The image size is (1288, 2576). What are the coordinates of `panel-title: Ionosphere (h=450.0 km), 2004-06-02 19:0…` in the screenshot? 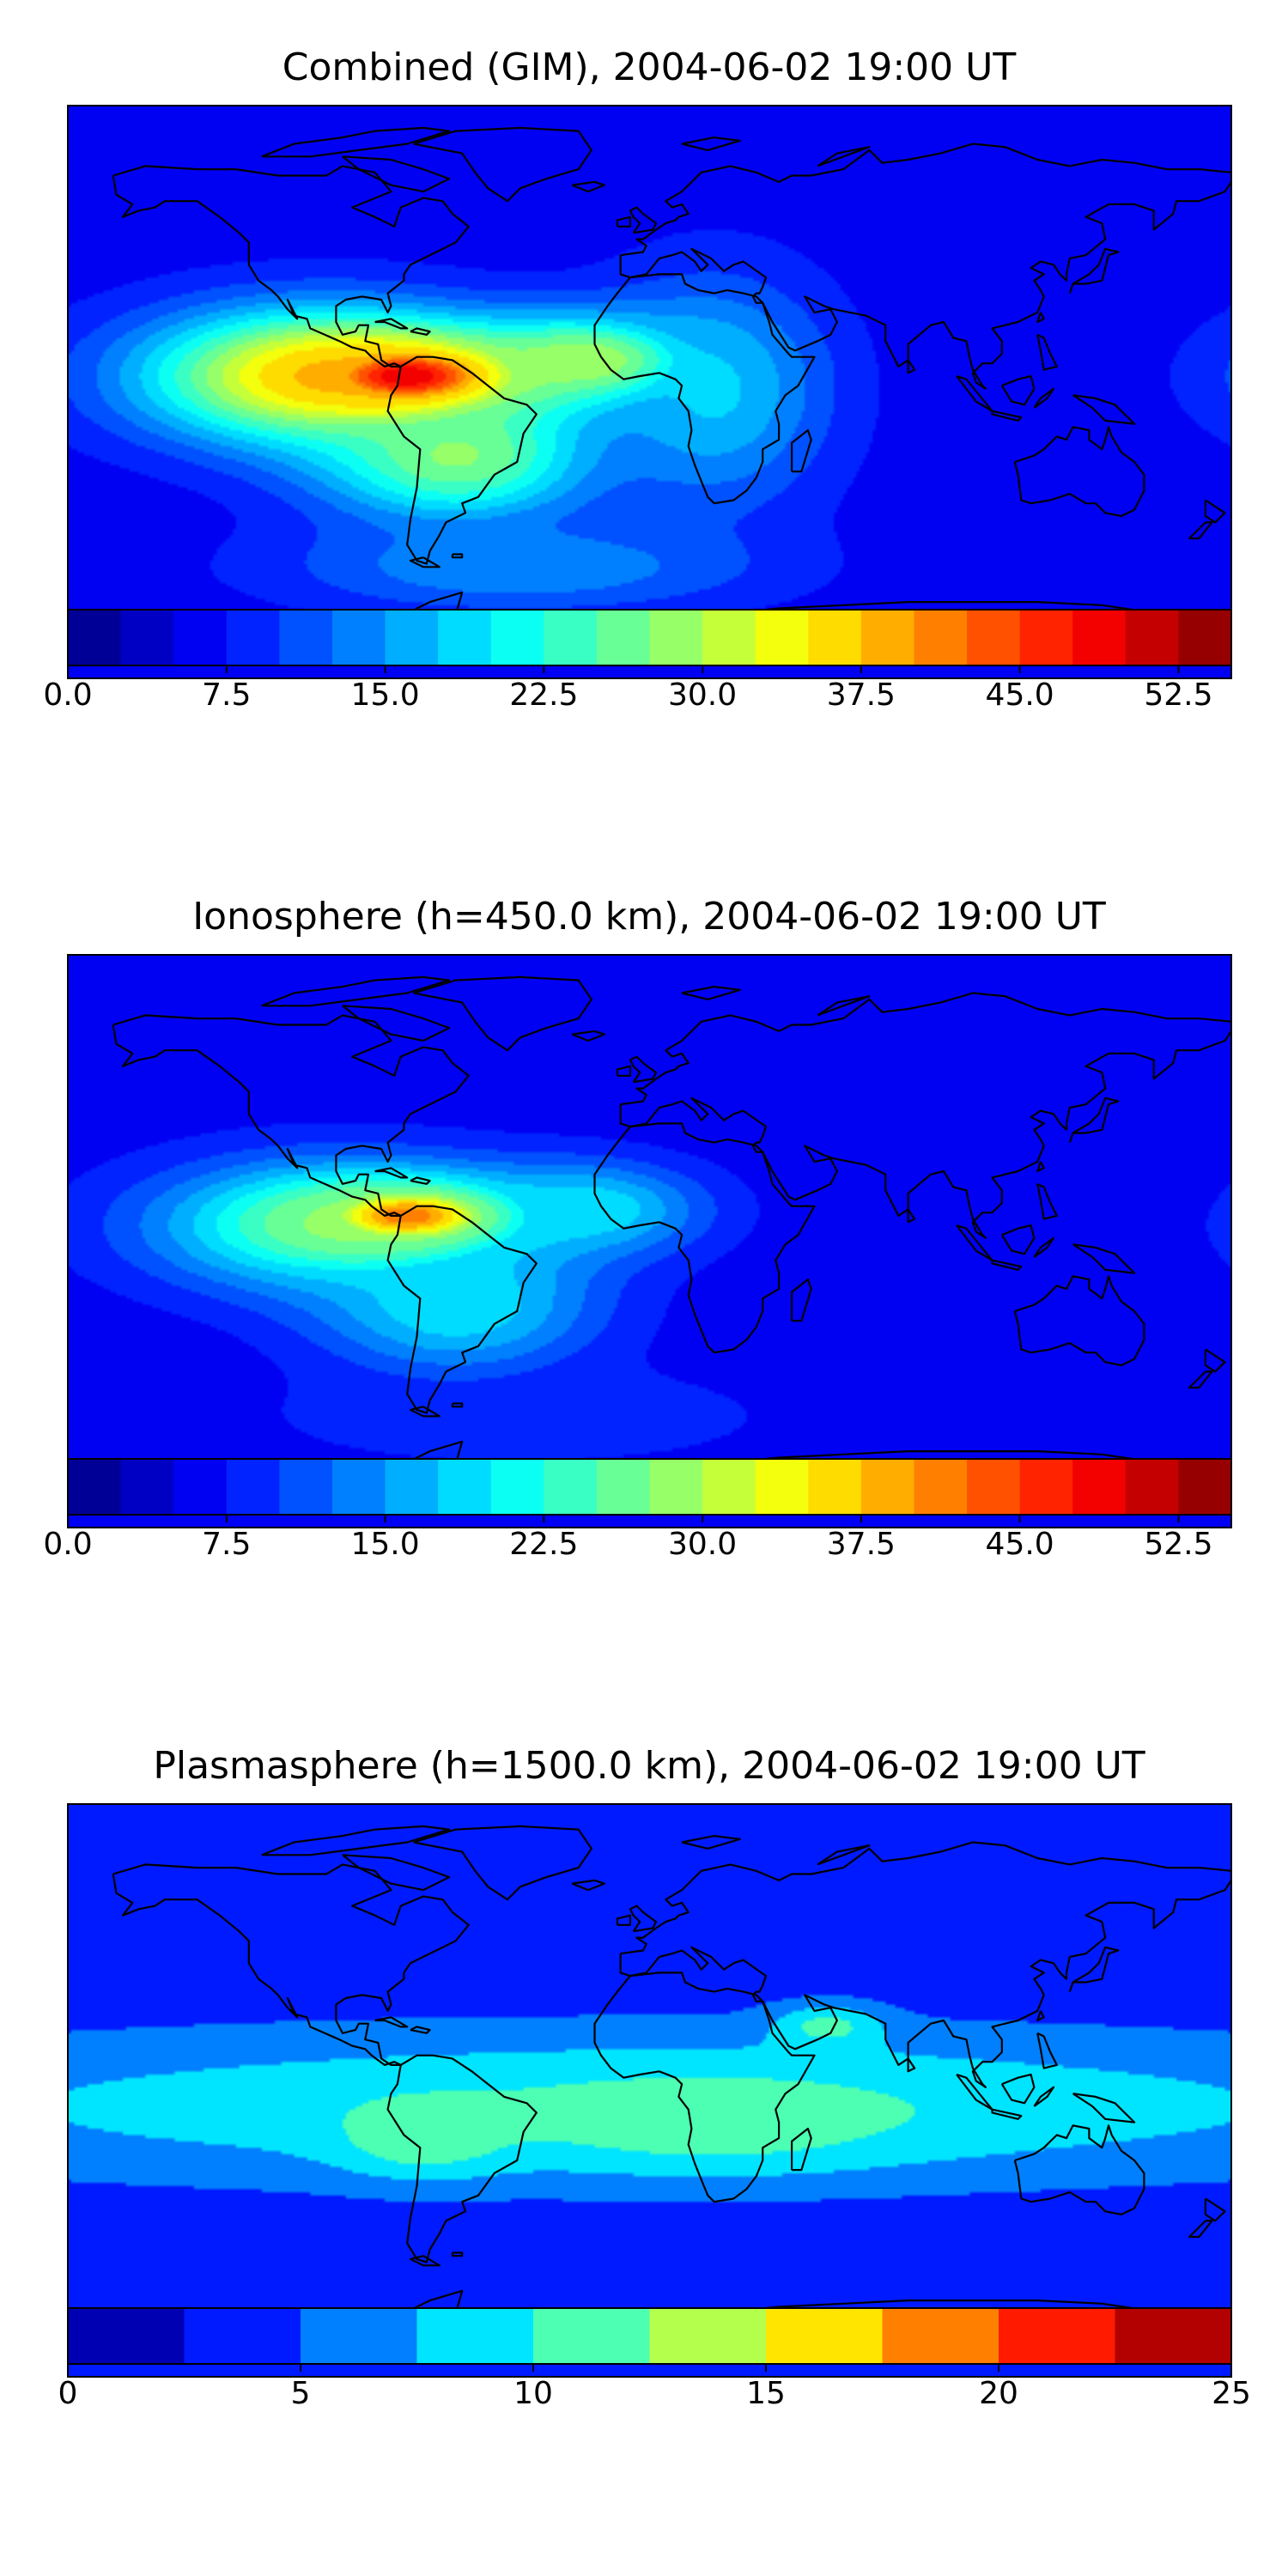 It's located at (649, 917).